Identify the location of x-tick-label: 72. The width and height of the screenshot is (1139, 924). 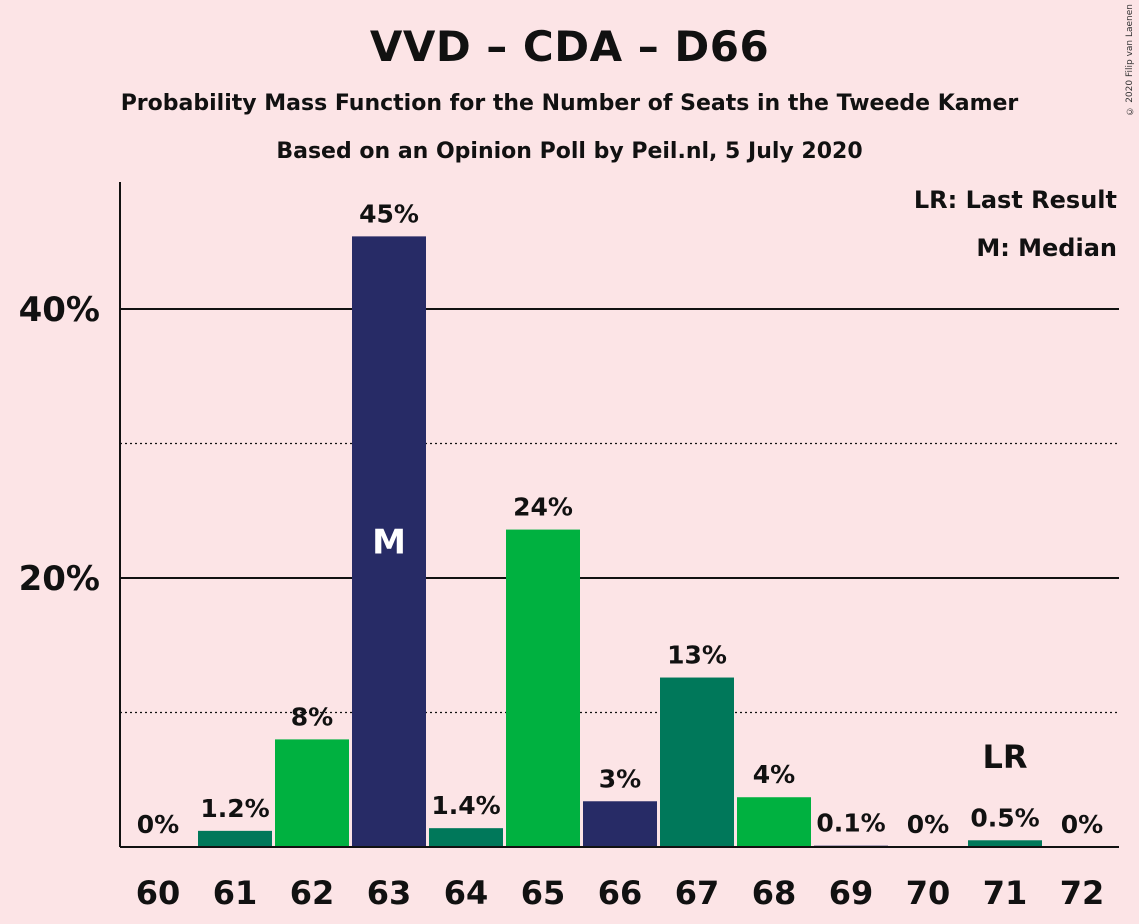
(1082, 893).